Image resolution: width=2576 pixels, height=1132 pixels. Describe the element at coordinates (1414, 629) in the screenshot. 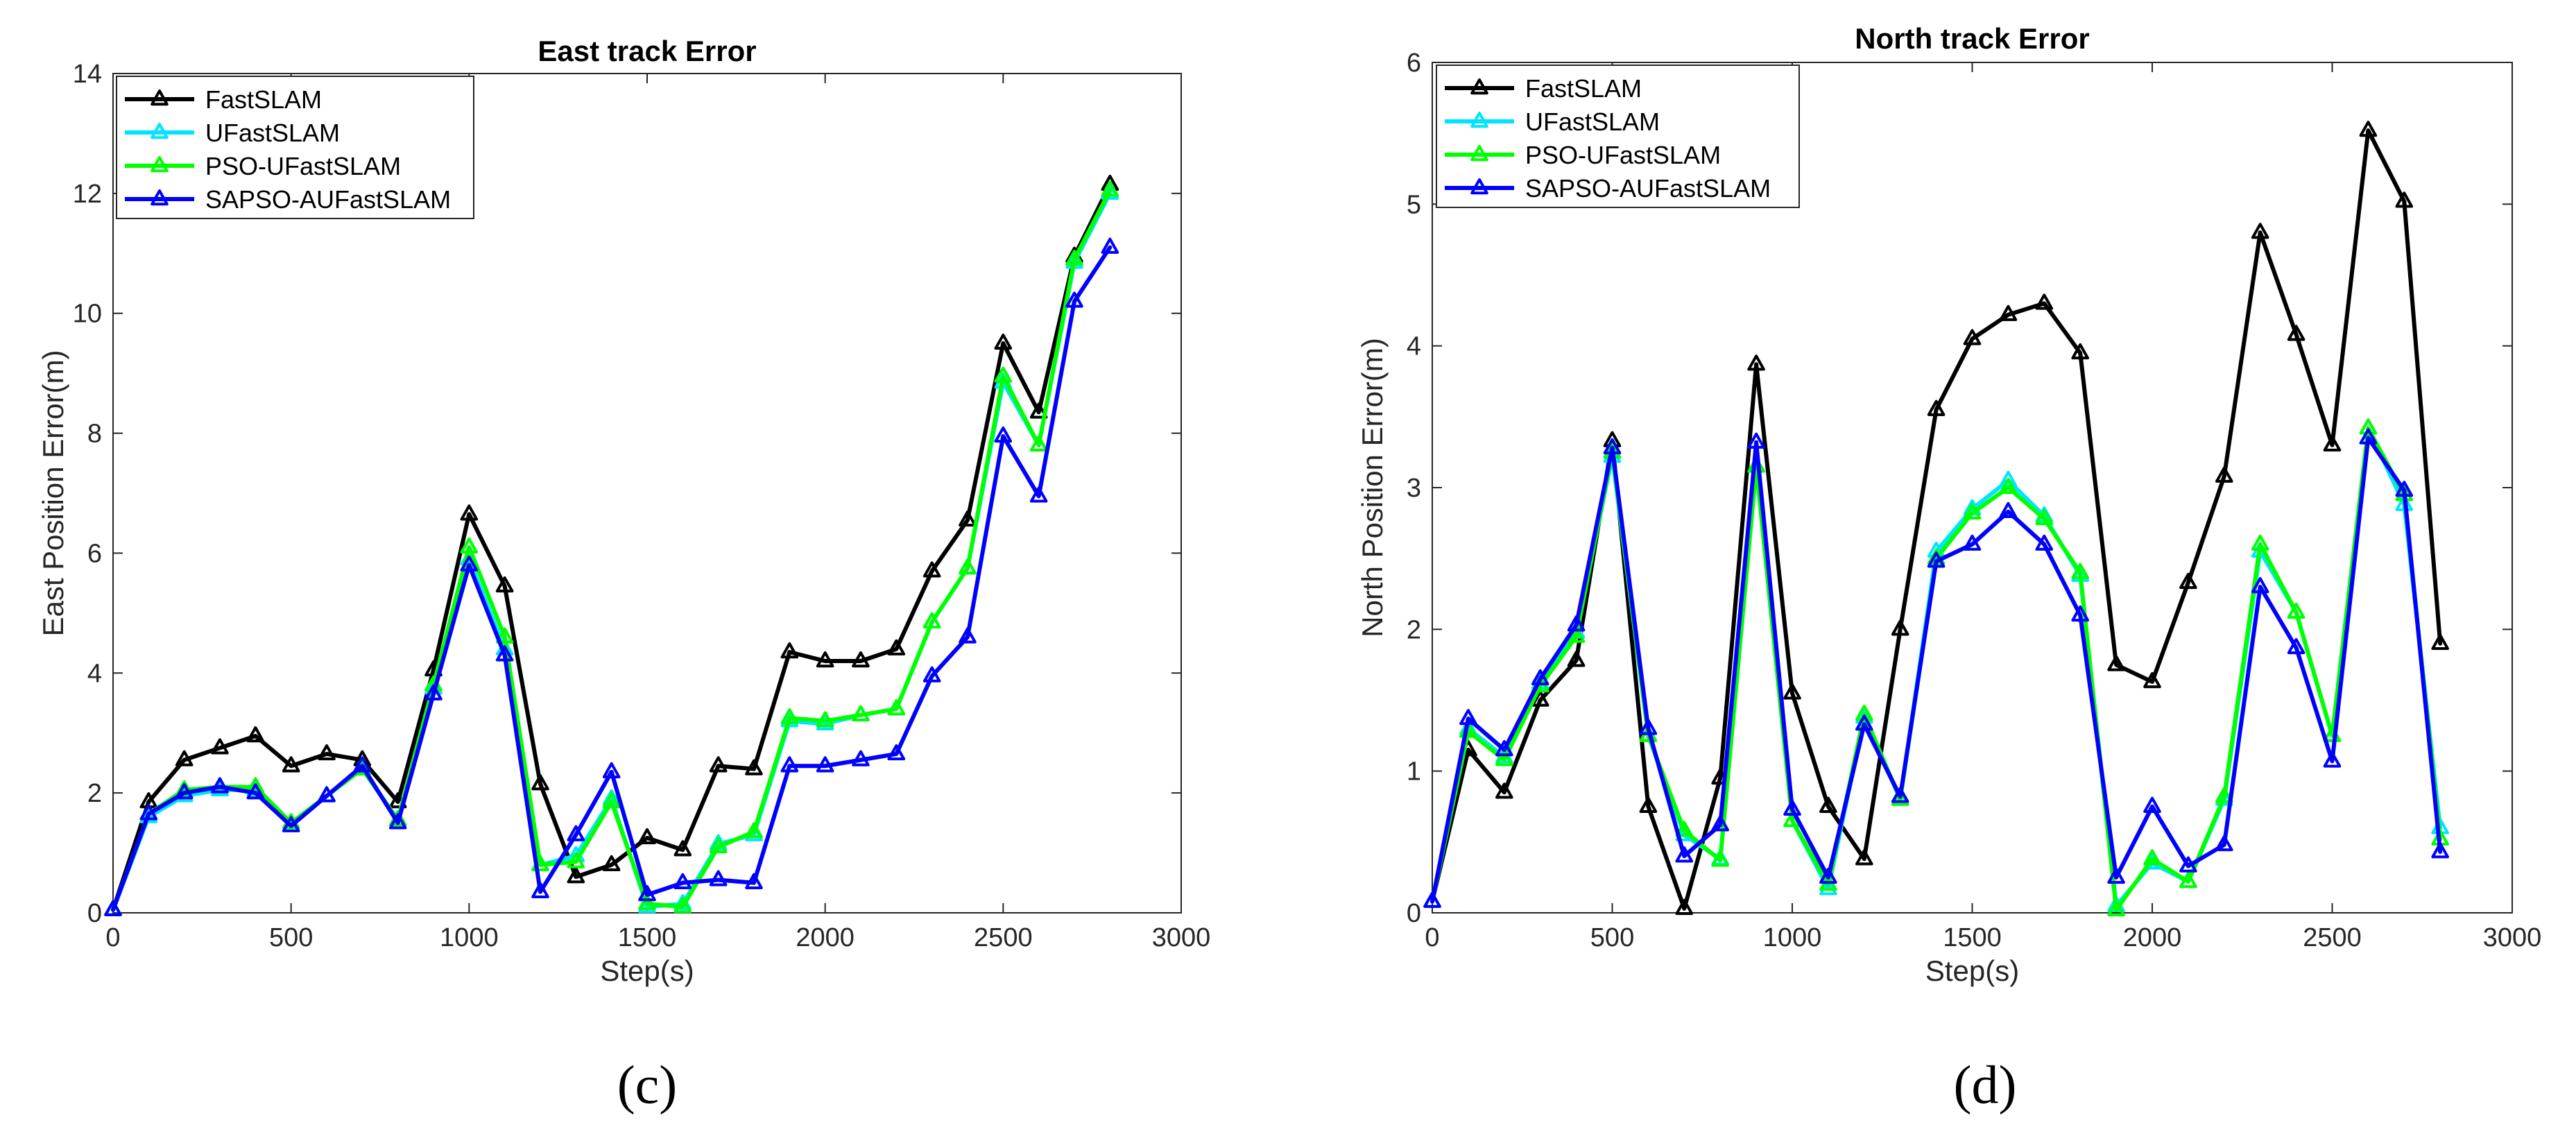

I see `y-tick-label: 2` at that location.